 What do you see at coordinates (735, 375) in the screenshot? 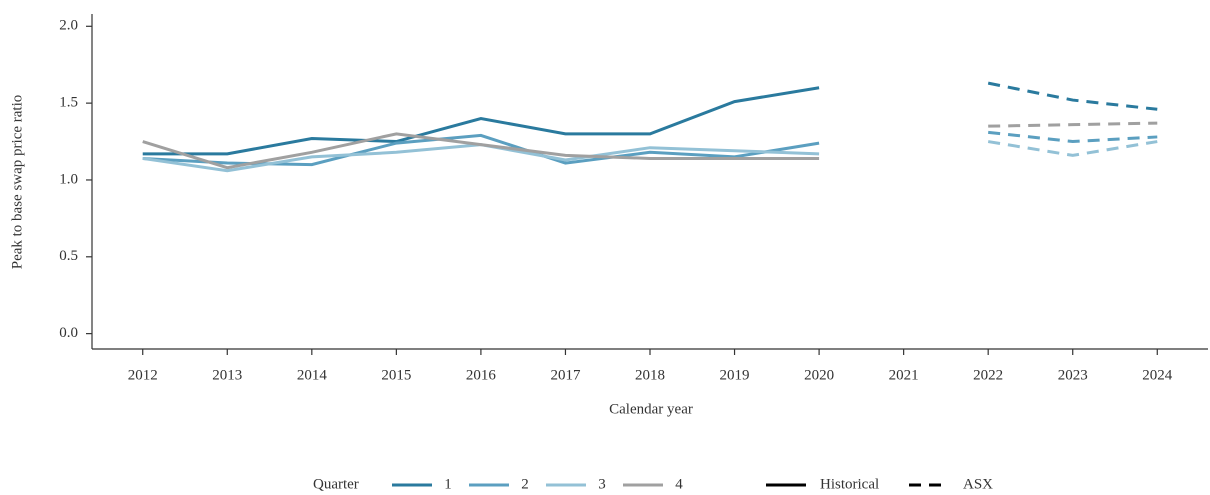
I see `x-tick-label: 2019` at bounding box center [735, 375].